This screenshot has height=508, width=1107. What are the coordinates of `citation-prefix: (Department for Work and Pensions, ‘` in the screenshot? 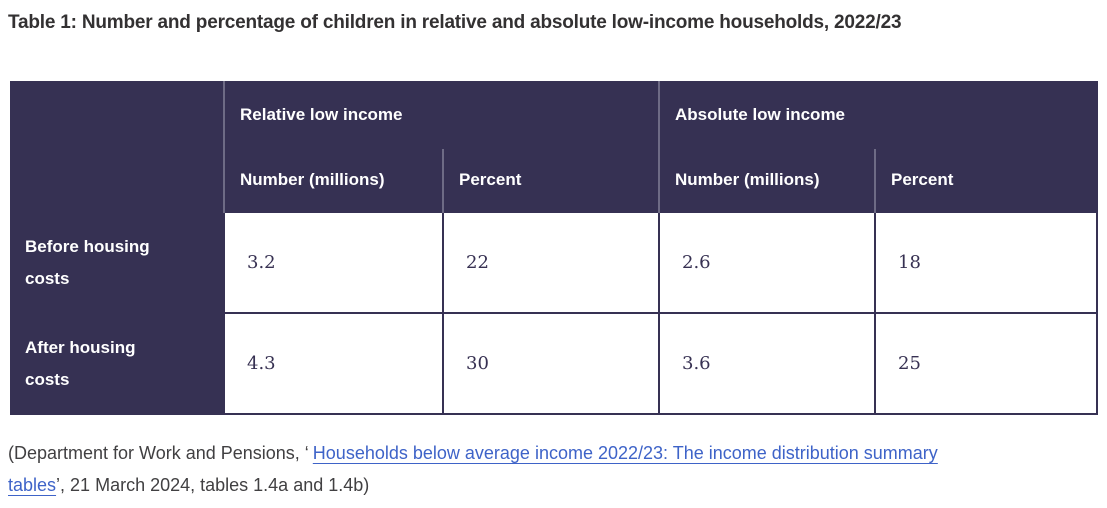 It's located at (158, 453).